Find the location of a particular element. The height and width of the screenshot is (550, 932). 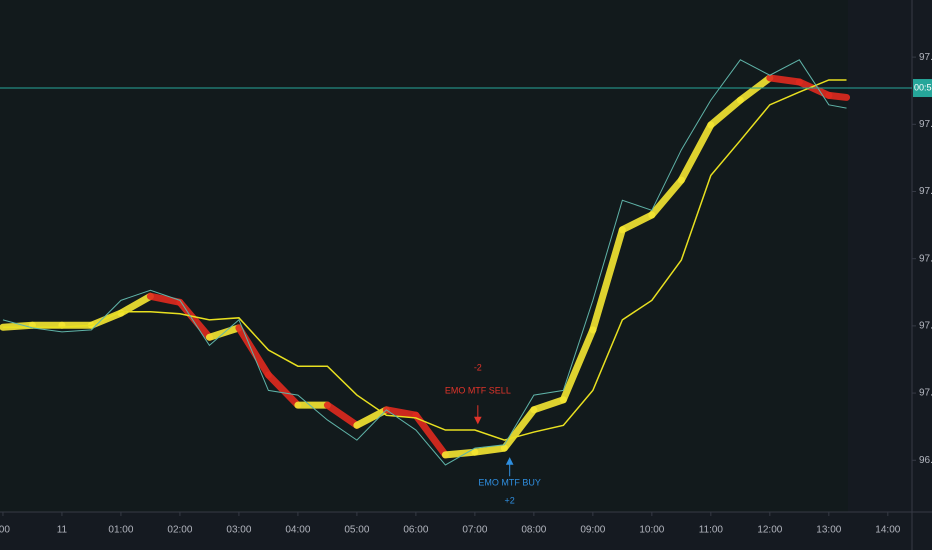

y-tick-label: 97.10 is located at coordinates (925, 326).